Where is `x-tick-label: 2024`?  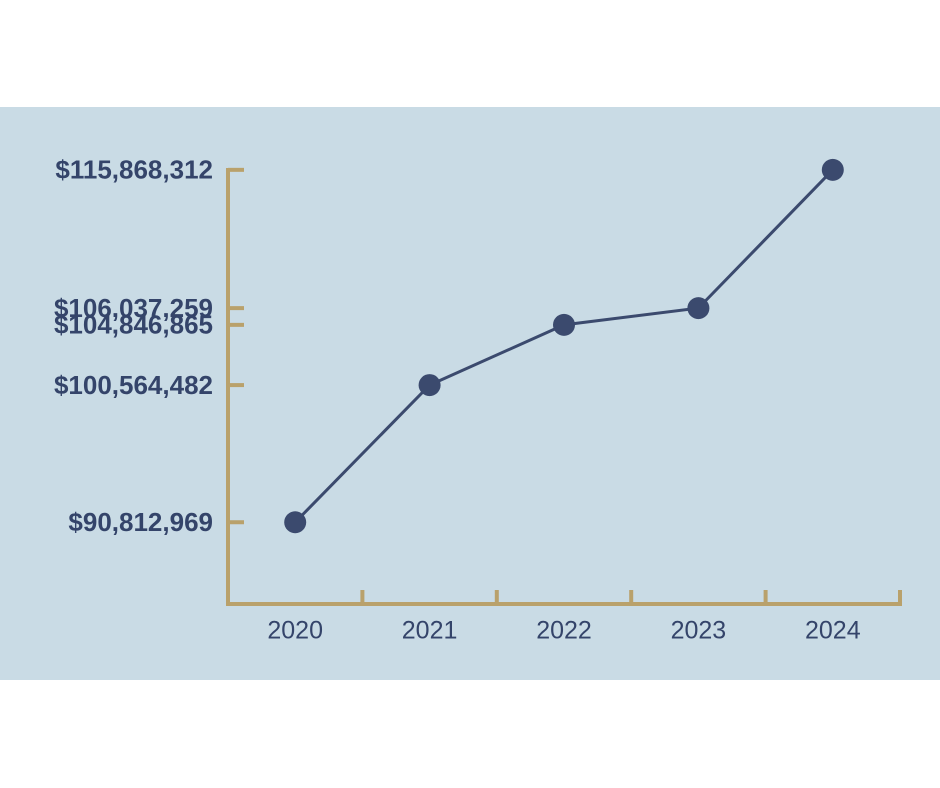 x-tick-label: 2024 is located at coordinates (833, 631).